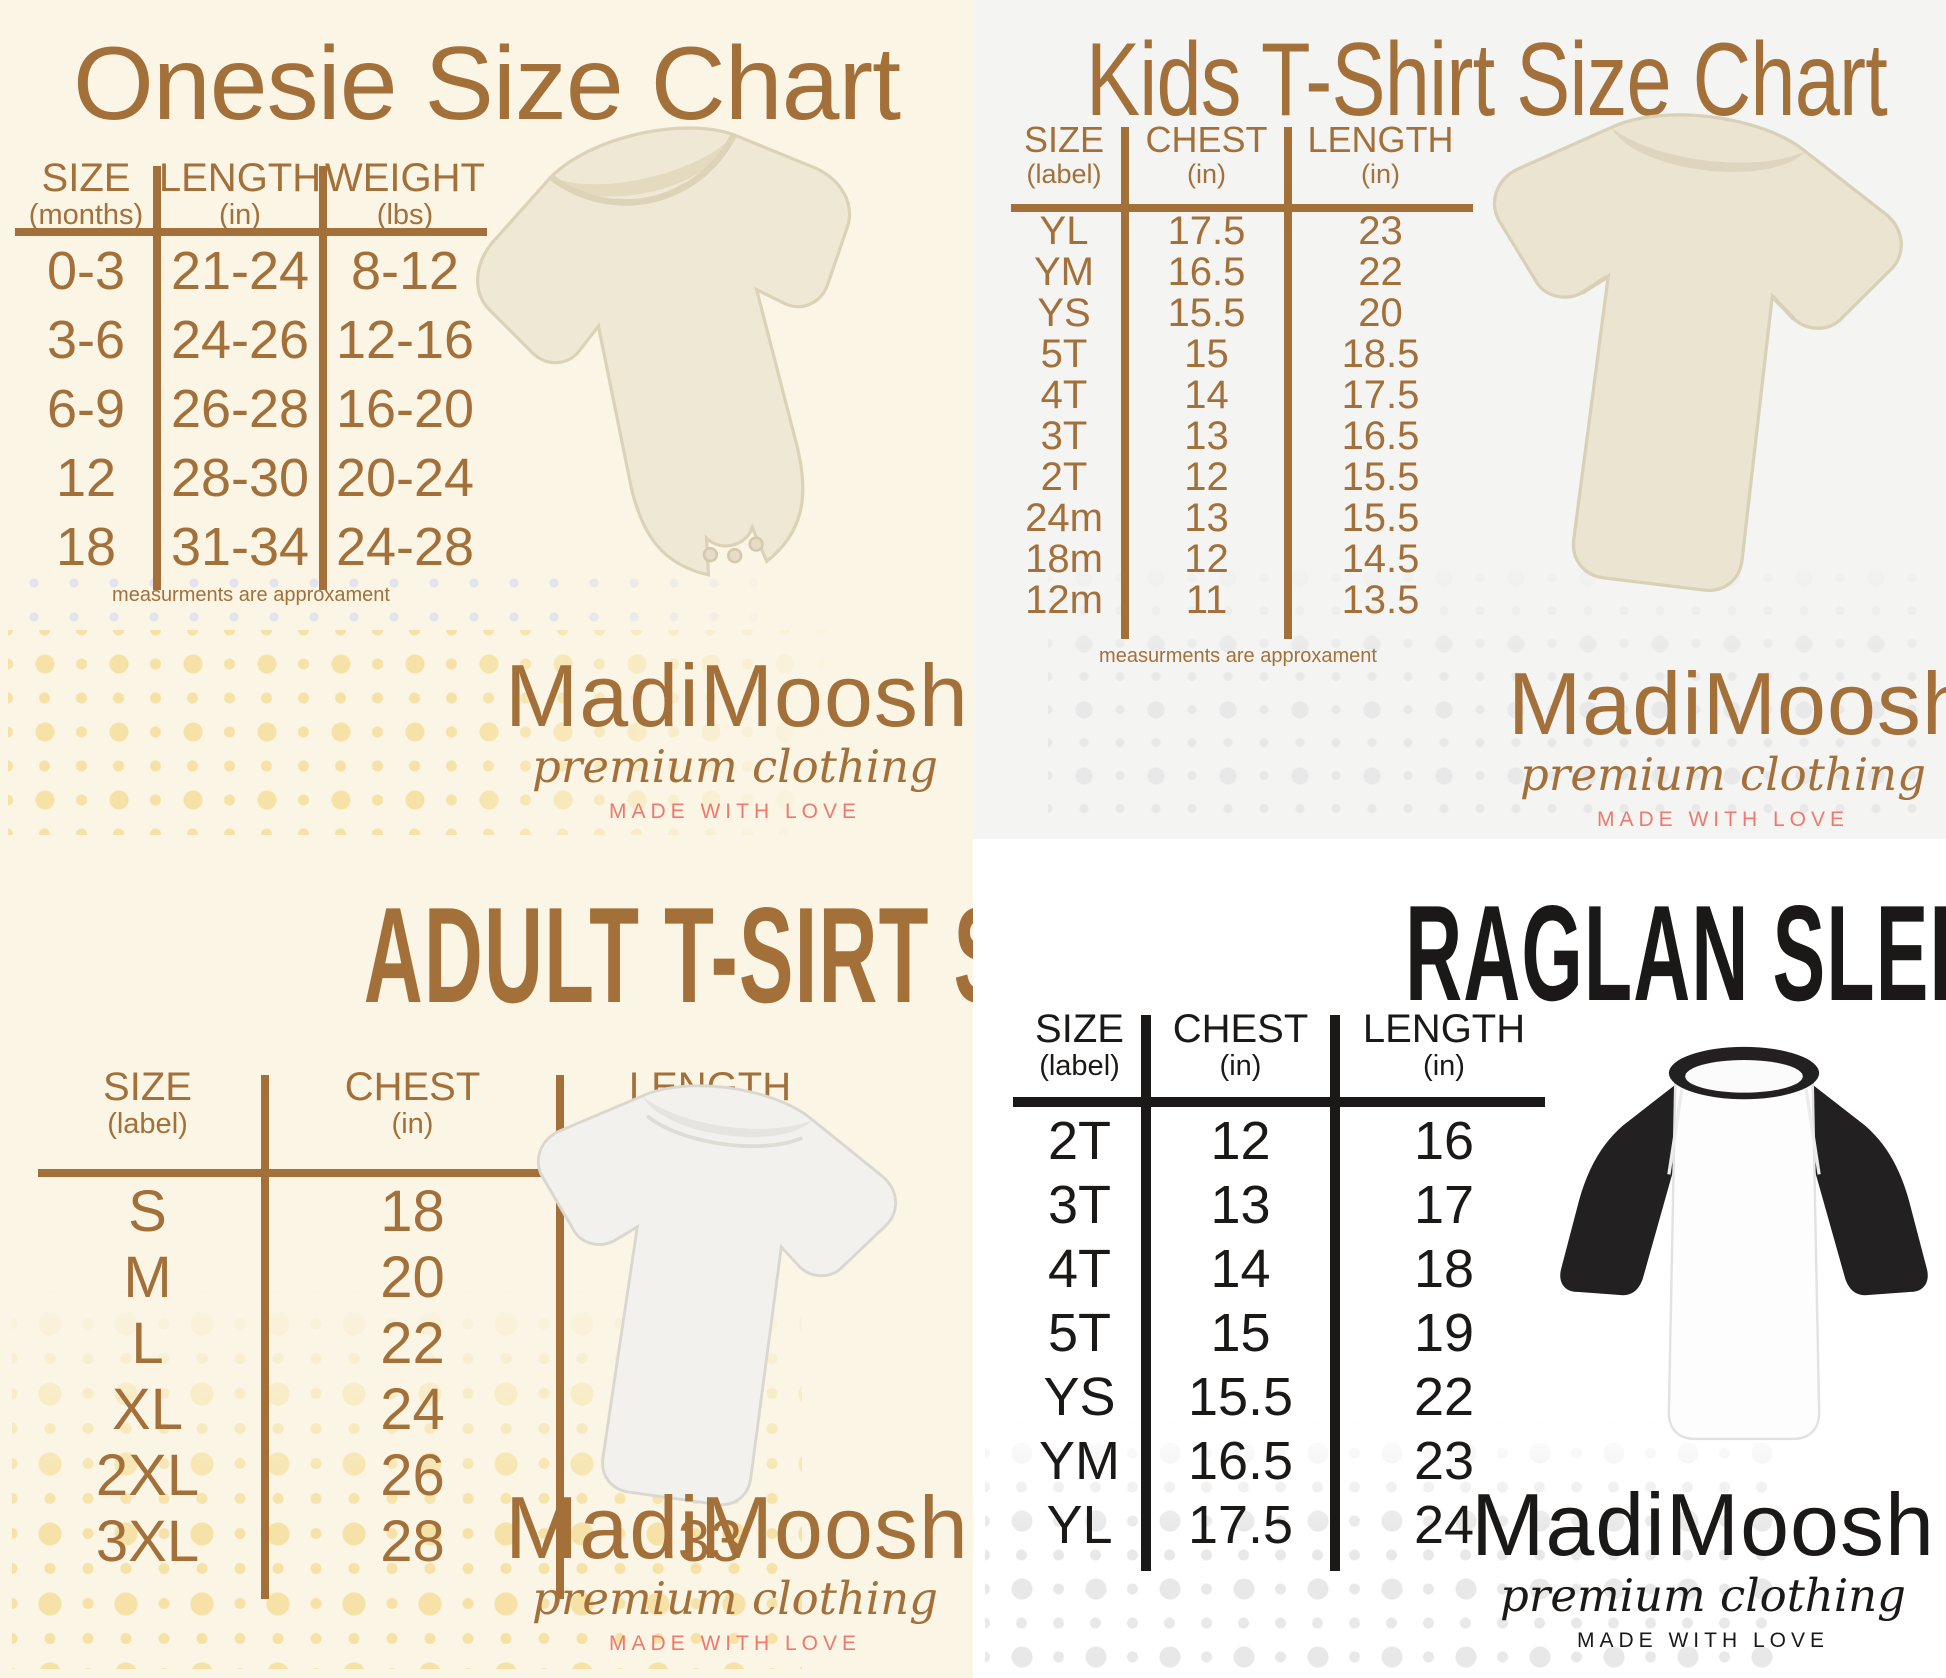  I want to click on kids-tshirt-image, so click(1673, 362).